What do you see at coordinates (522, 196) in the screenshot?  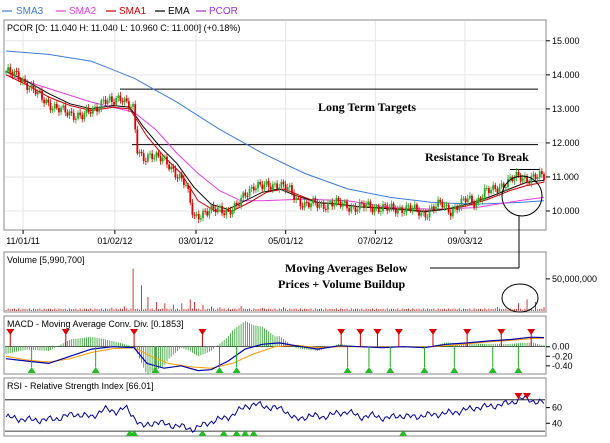 I see `resistance-circle` at bounding box center [522, 196].